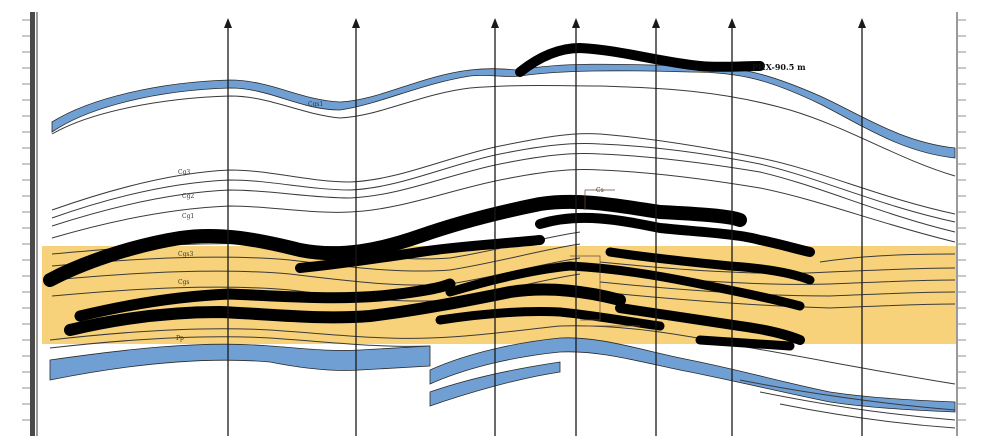 The width and height of the screenshot is (982, 436). I want to click on left-depth-axis, so click(30, 224).